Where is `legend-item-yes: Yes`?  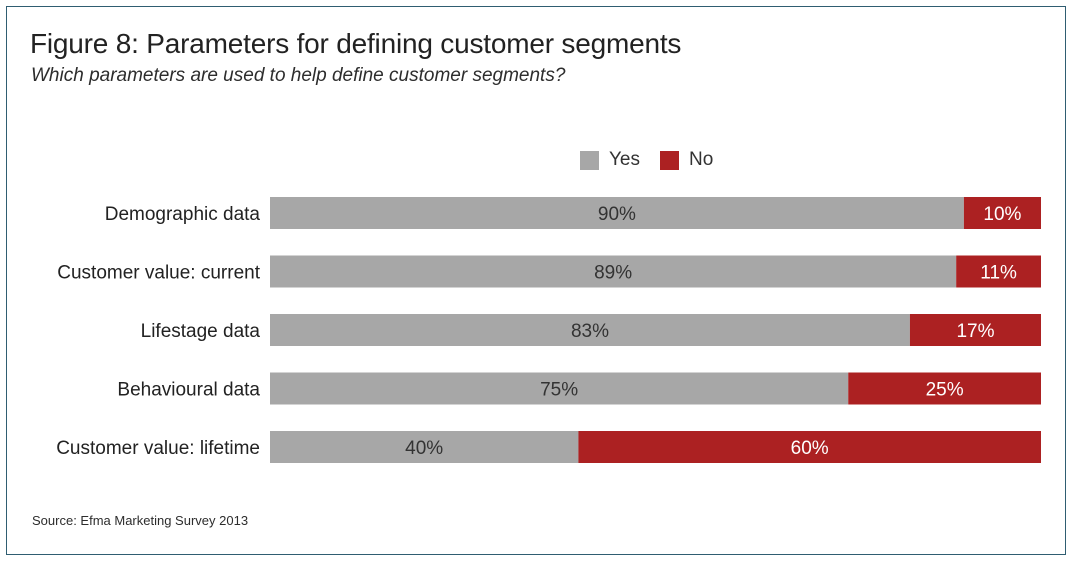
legend-item-yes: Yes is located at coordinates (610, 160).